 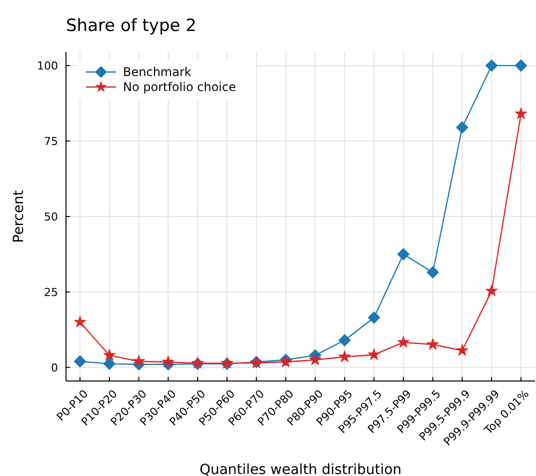 What do you see at coordinates (157, 72) in the screenshot?
I see `legend-label: Benchmark` at bounding box center [157, 72].